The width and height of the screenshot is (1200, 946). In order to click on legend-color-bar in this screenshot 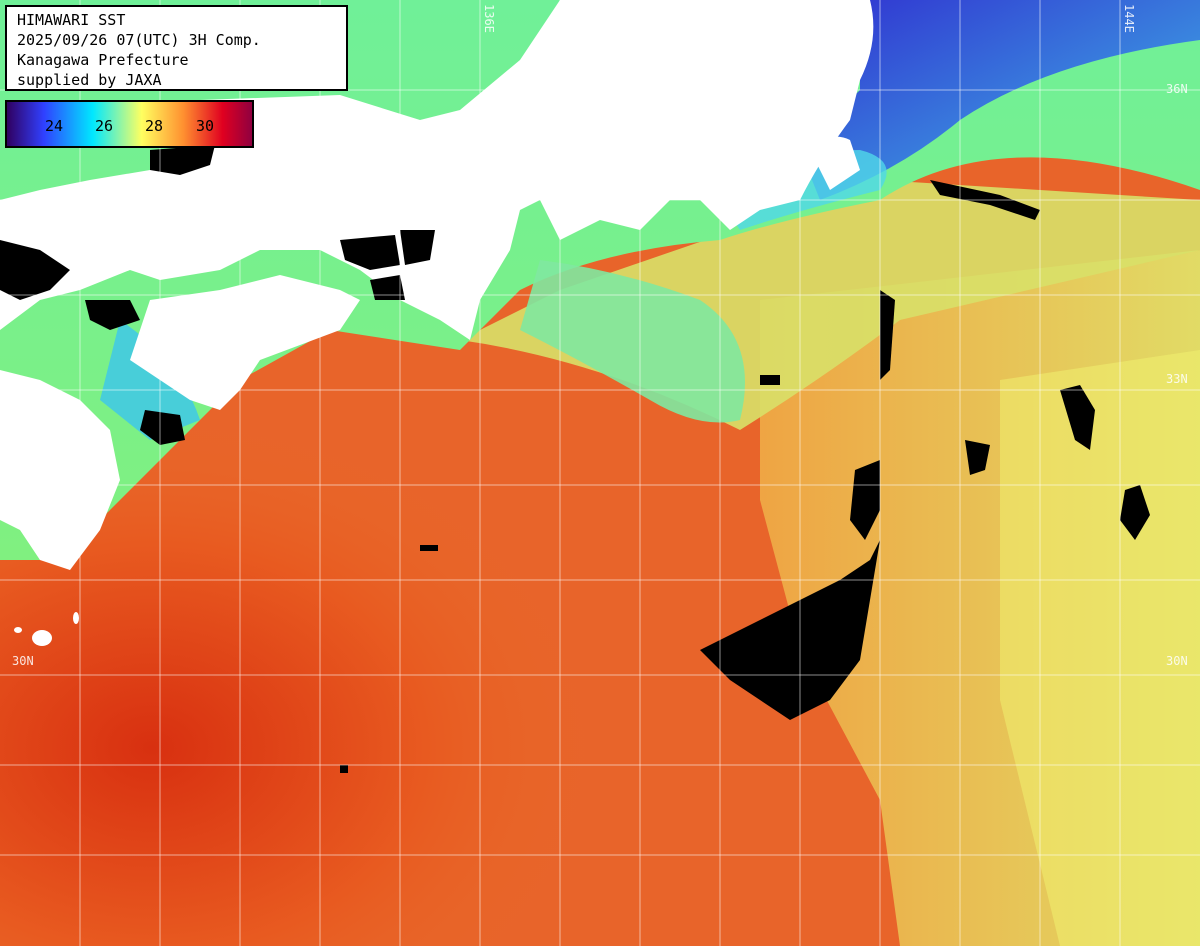, I will do `click(129, 124)`.